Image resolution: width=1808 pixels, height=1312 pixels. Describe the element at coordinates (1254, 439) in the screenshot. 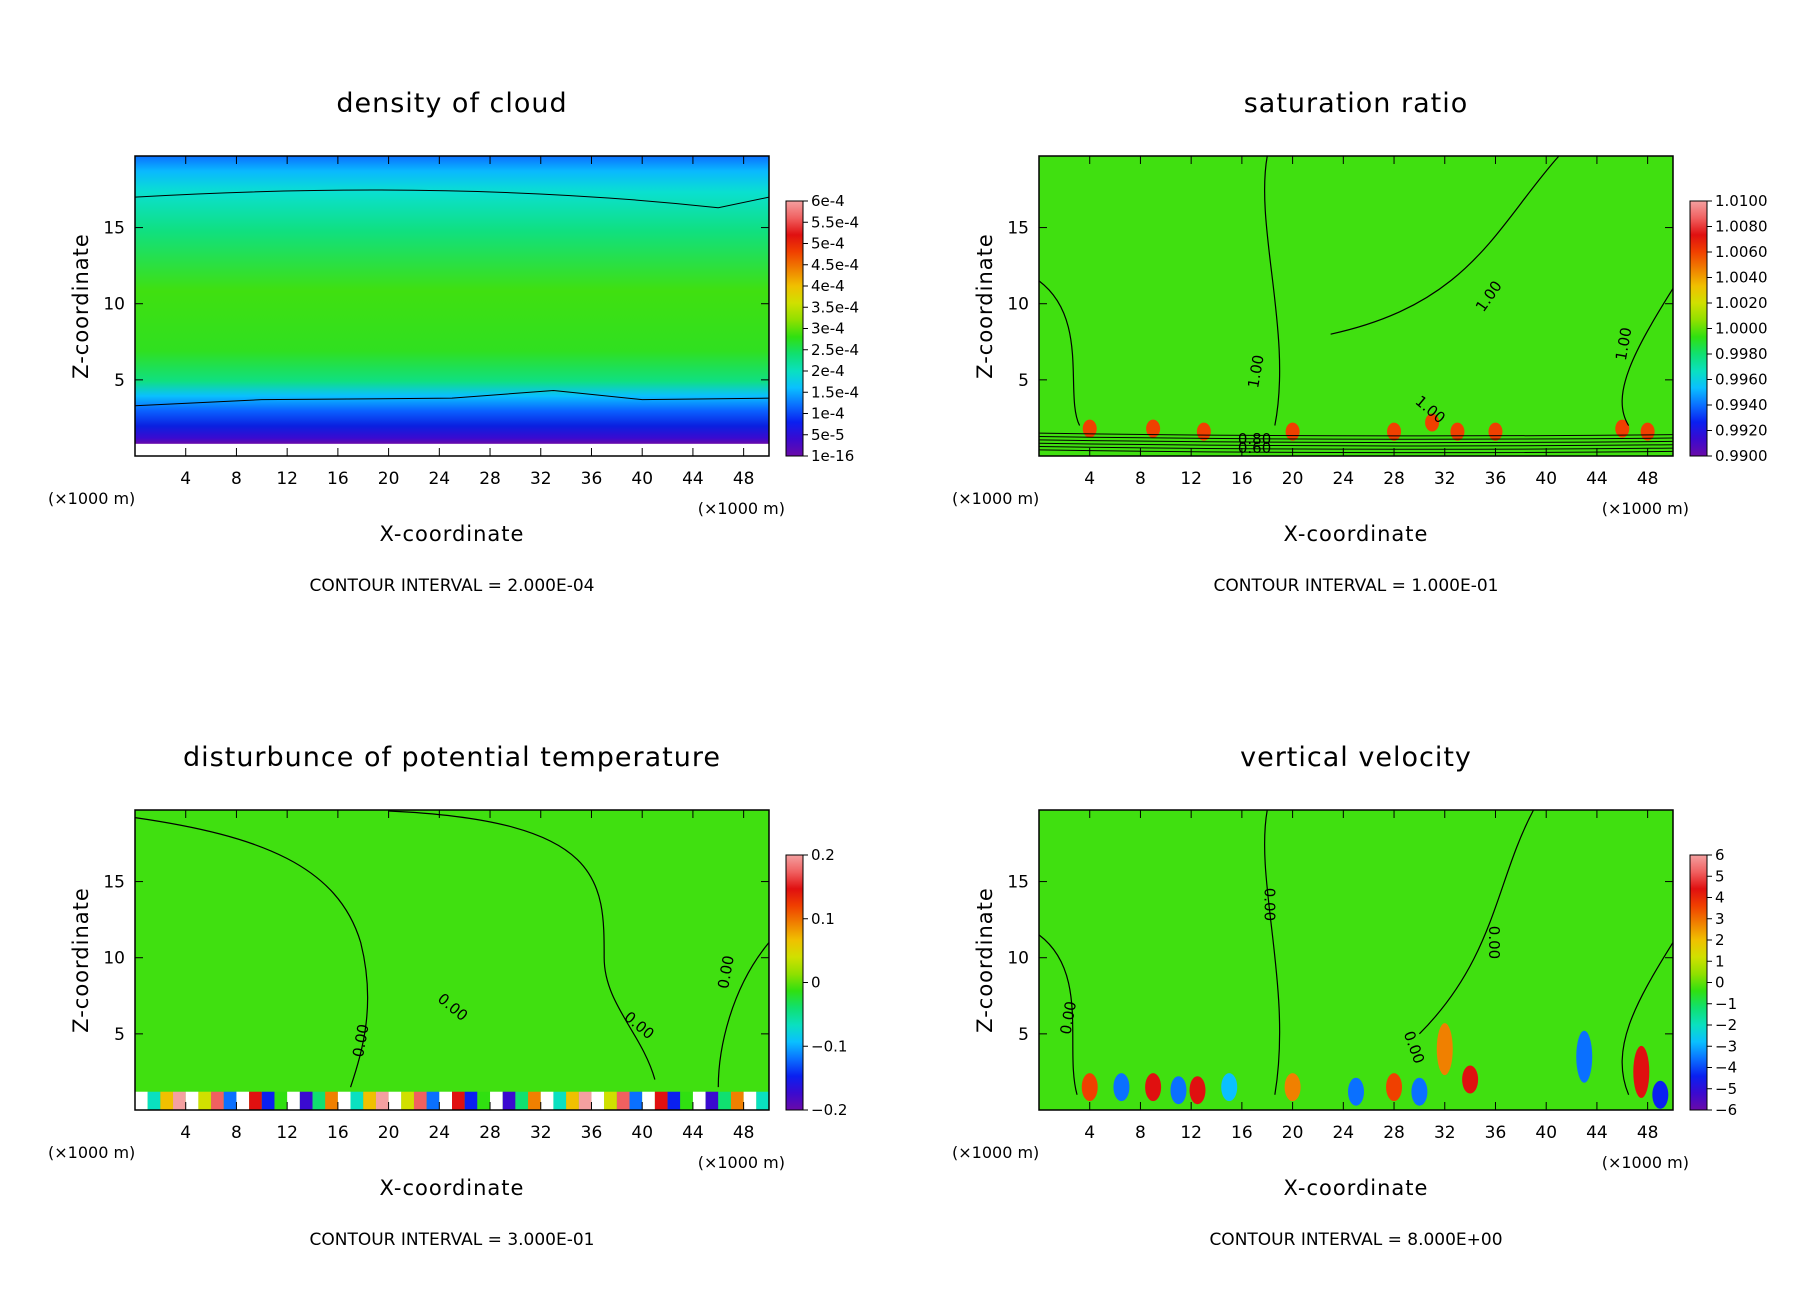

I see `contour-label: 0.80` at that location.